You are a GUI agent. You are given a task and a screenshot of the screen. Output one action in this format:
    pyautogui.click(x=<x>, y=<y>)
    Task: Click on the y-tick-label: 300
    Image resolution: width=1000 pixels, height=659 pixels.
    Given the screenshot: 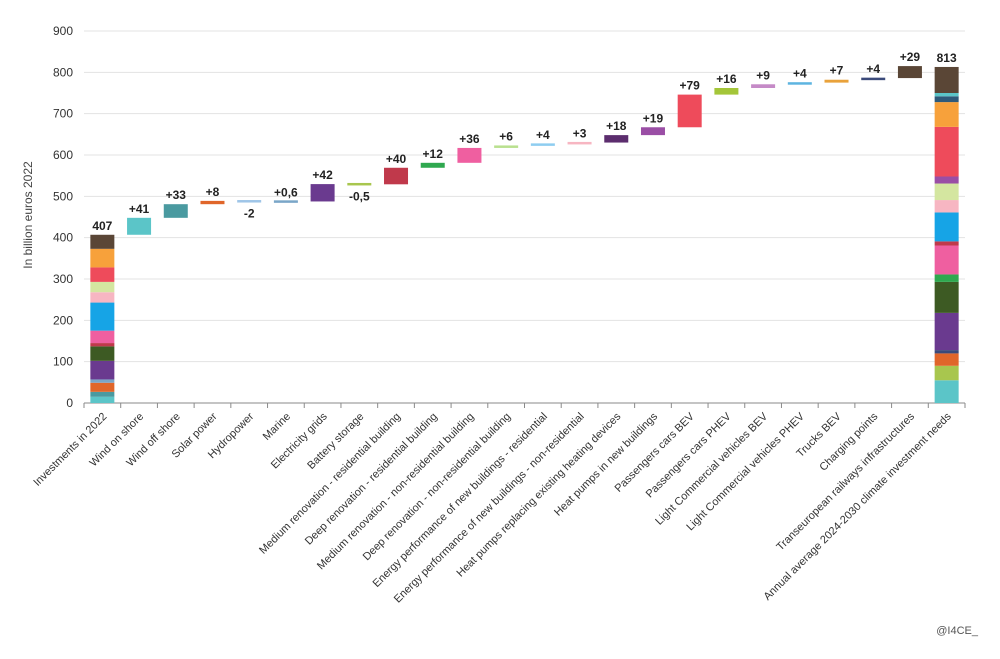 What is the action you would take?
    pyautogui.click(x=63, y=279)
    